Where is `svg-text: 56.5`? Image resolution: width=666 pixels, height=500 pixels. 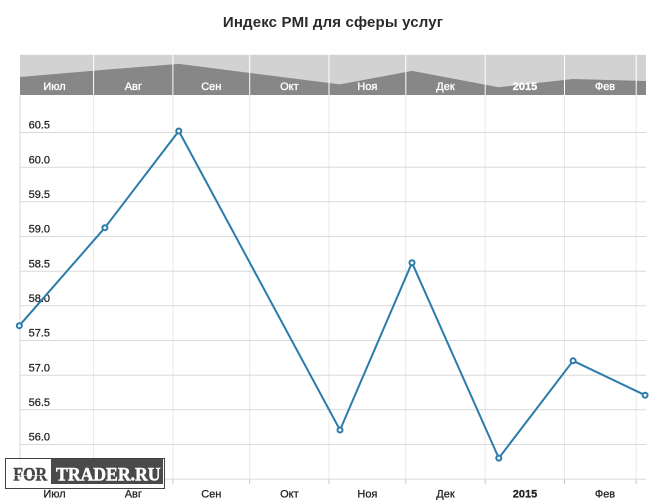 svg-text: 56.5 is located at coordinates (39, 403).